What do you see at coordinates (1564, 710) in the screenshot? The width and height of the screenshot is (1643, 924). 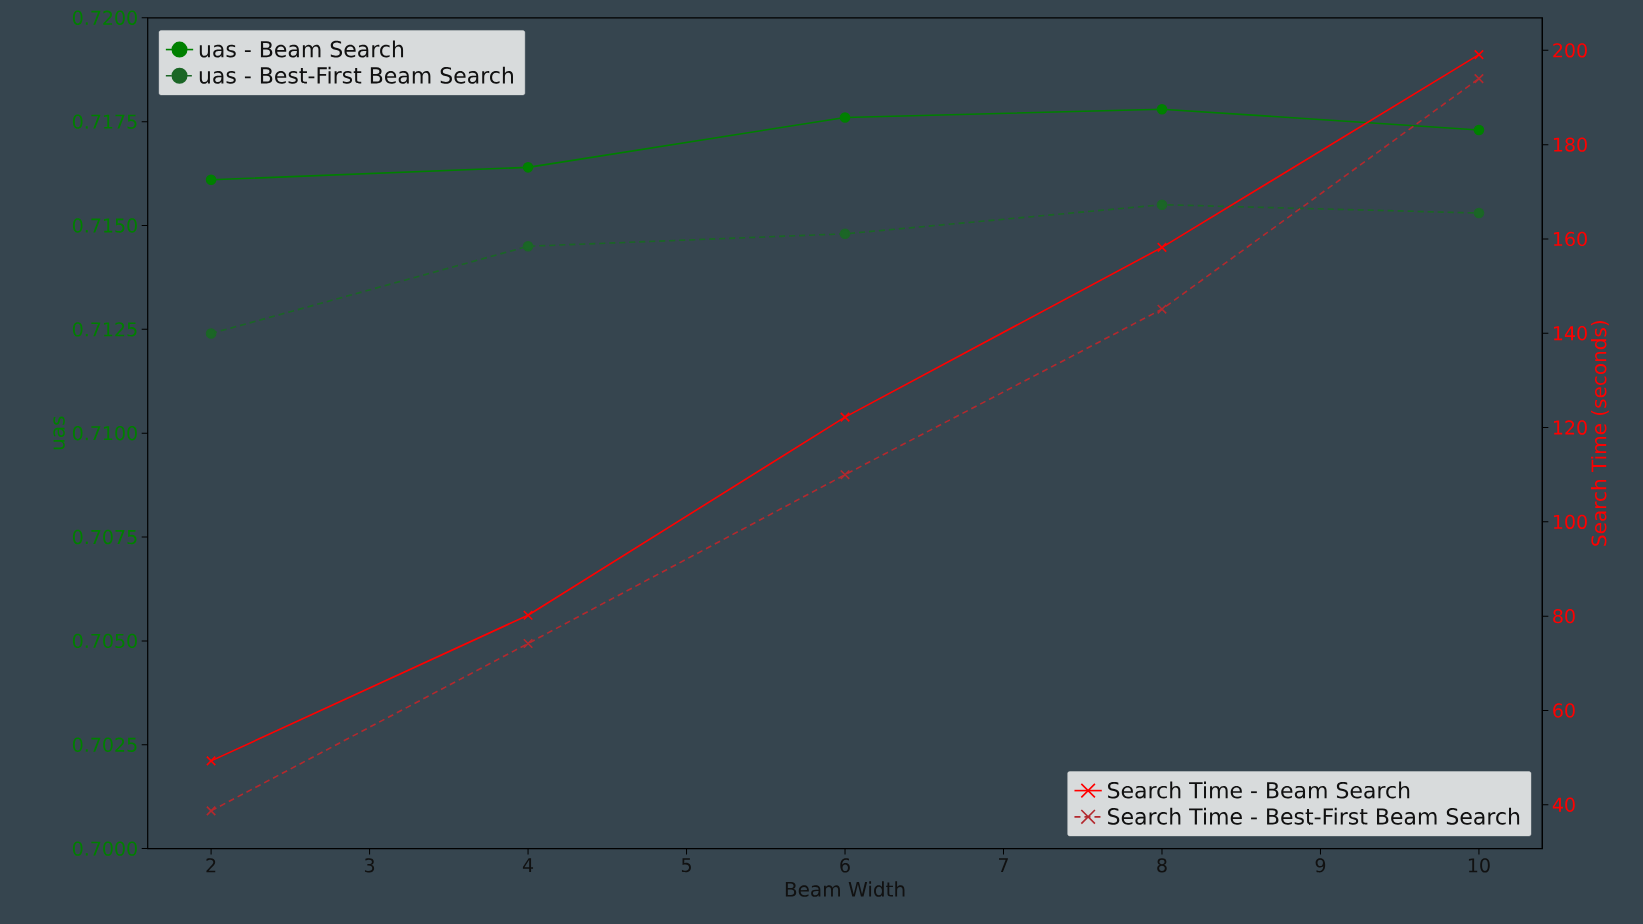 I see `y2-tick-label: 60` at bounding box center [1564, 710].